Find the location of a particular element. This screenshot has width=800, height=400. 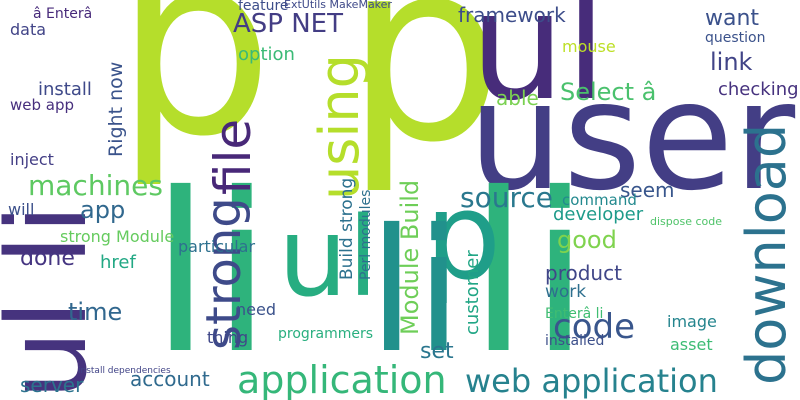

word: source is located at coordinates (506, 197).